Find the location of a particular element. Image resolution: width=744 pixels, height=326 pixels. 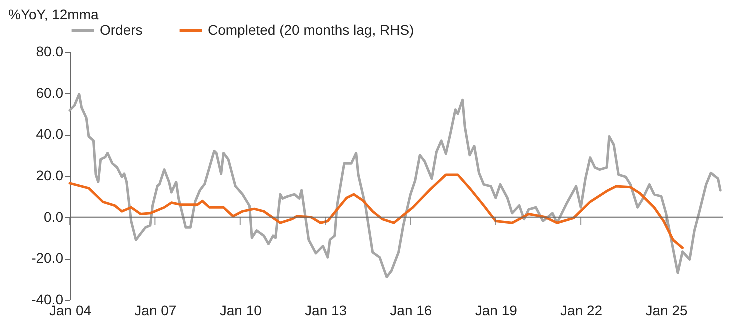

x-tick-label: Jan 22 is located at coordinates (581, 310).